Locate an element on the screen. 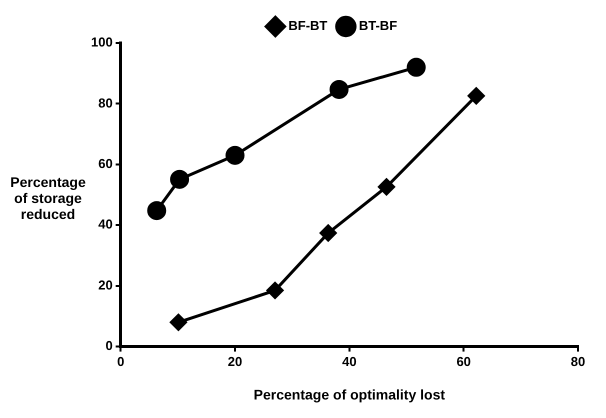  x-axis-title: Percentage of optimality lost is located at coordinates (350, 394).